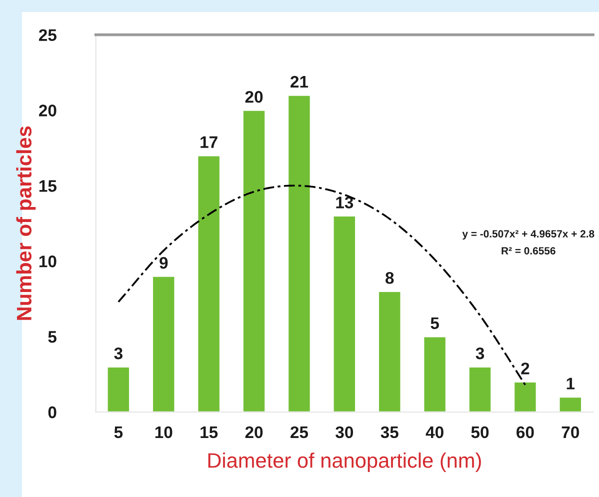 This screenshot has height=497, width=599. I want to click on x-tick-label: 40, so click(435, 432).